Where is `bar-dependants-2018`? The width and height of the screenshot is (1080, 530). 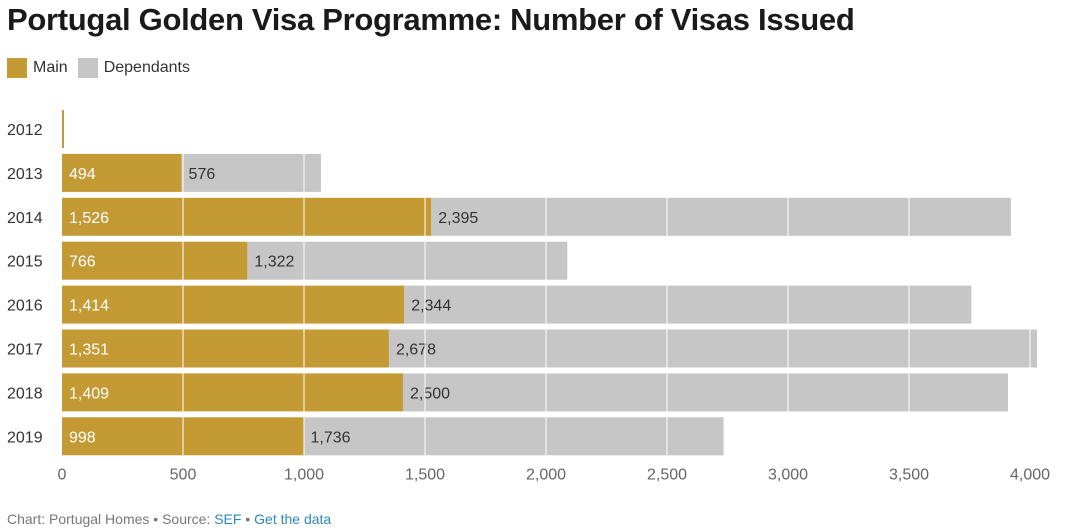 bar-dependants-2018 is located at coordinates (705, 392).